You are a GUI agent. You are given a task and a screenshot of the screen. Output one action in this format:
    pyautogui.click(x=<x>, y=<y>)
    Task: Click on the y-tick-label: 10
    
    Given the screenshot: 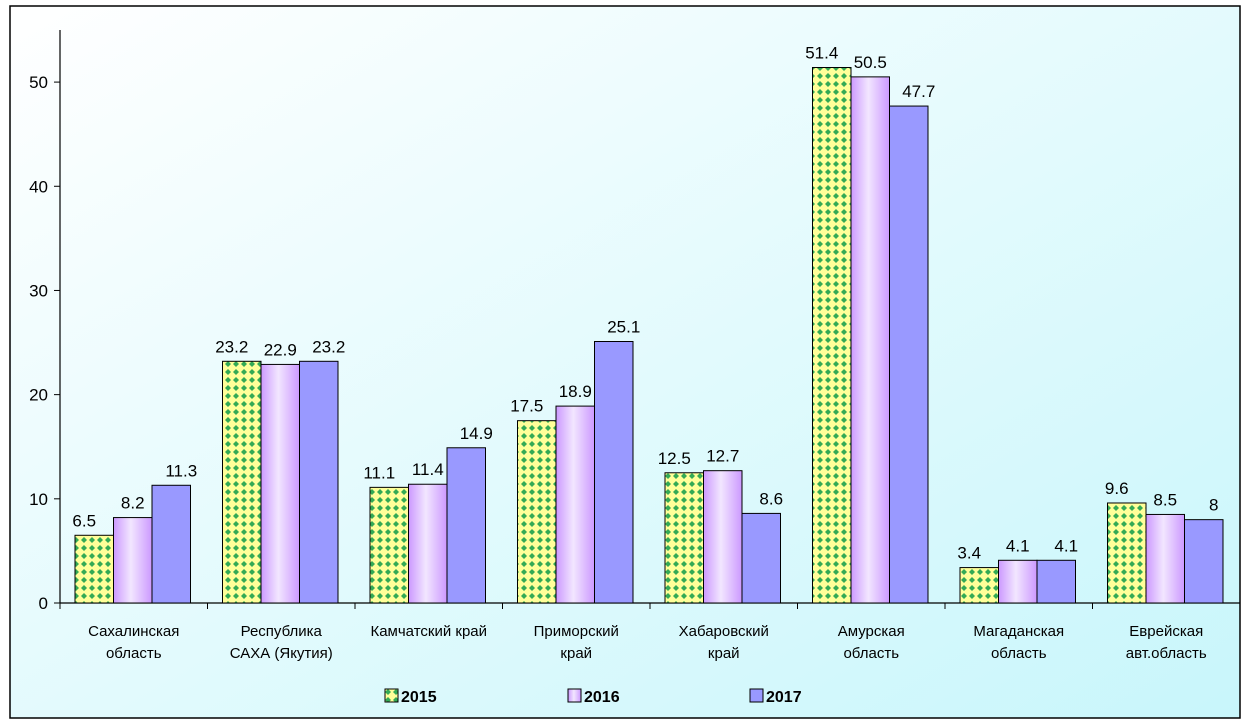 What is the action you would take?
    pyautogui.click(x=38, y=499)
    